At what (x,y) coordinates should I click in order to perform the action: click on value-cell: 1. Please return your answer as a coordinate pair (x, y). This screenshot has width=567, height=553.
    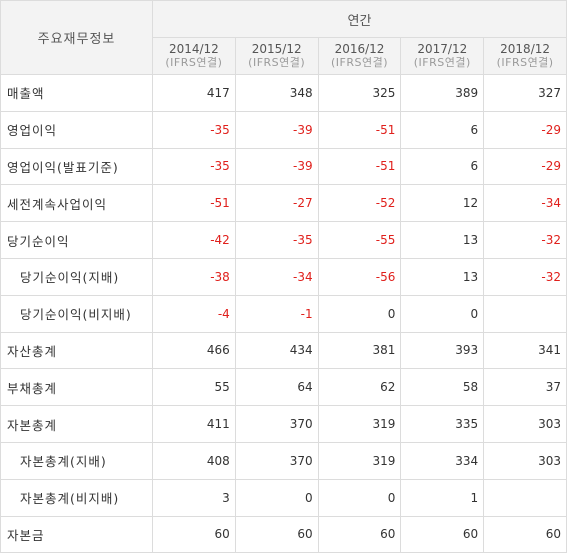
    Looking at the image, I should click on (442, 497).